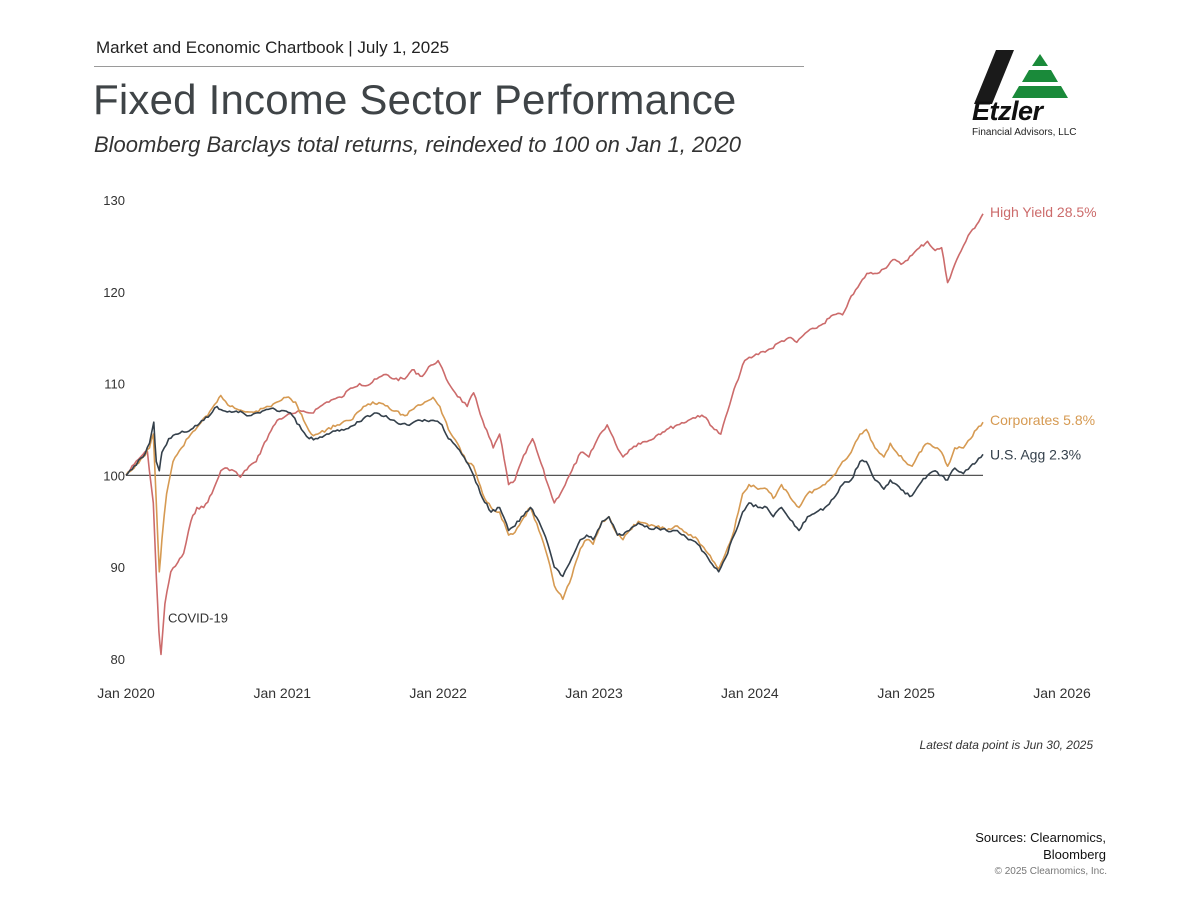  What do you see at coordinates (750, 693) in the screenshot?
I see `x-tick-label: Jan 2024` at bounding box center [750, 693].